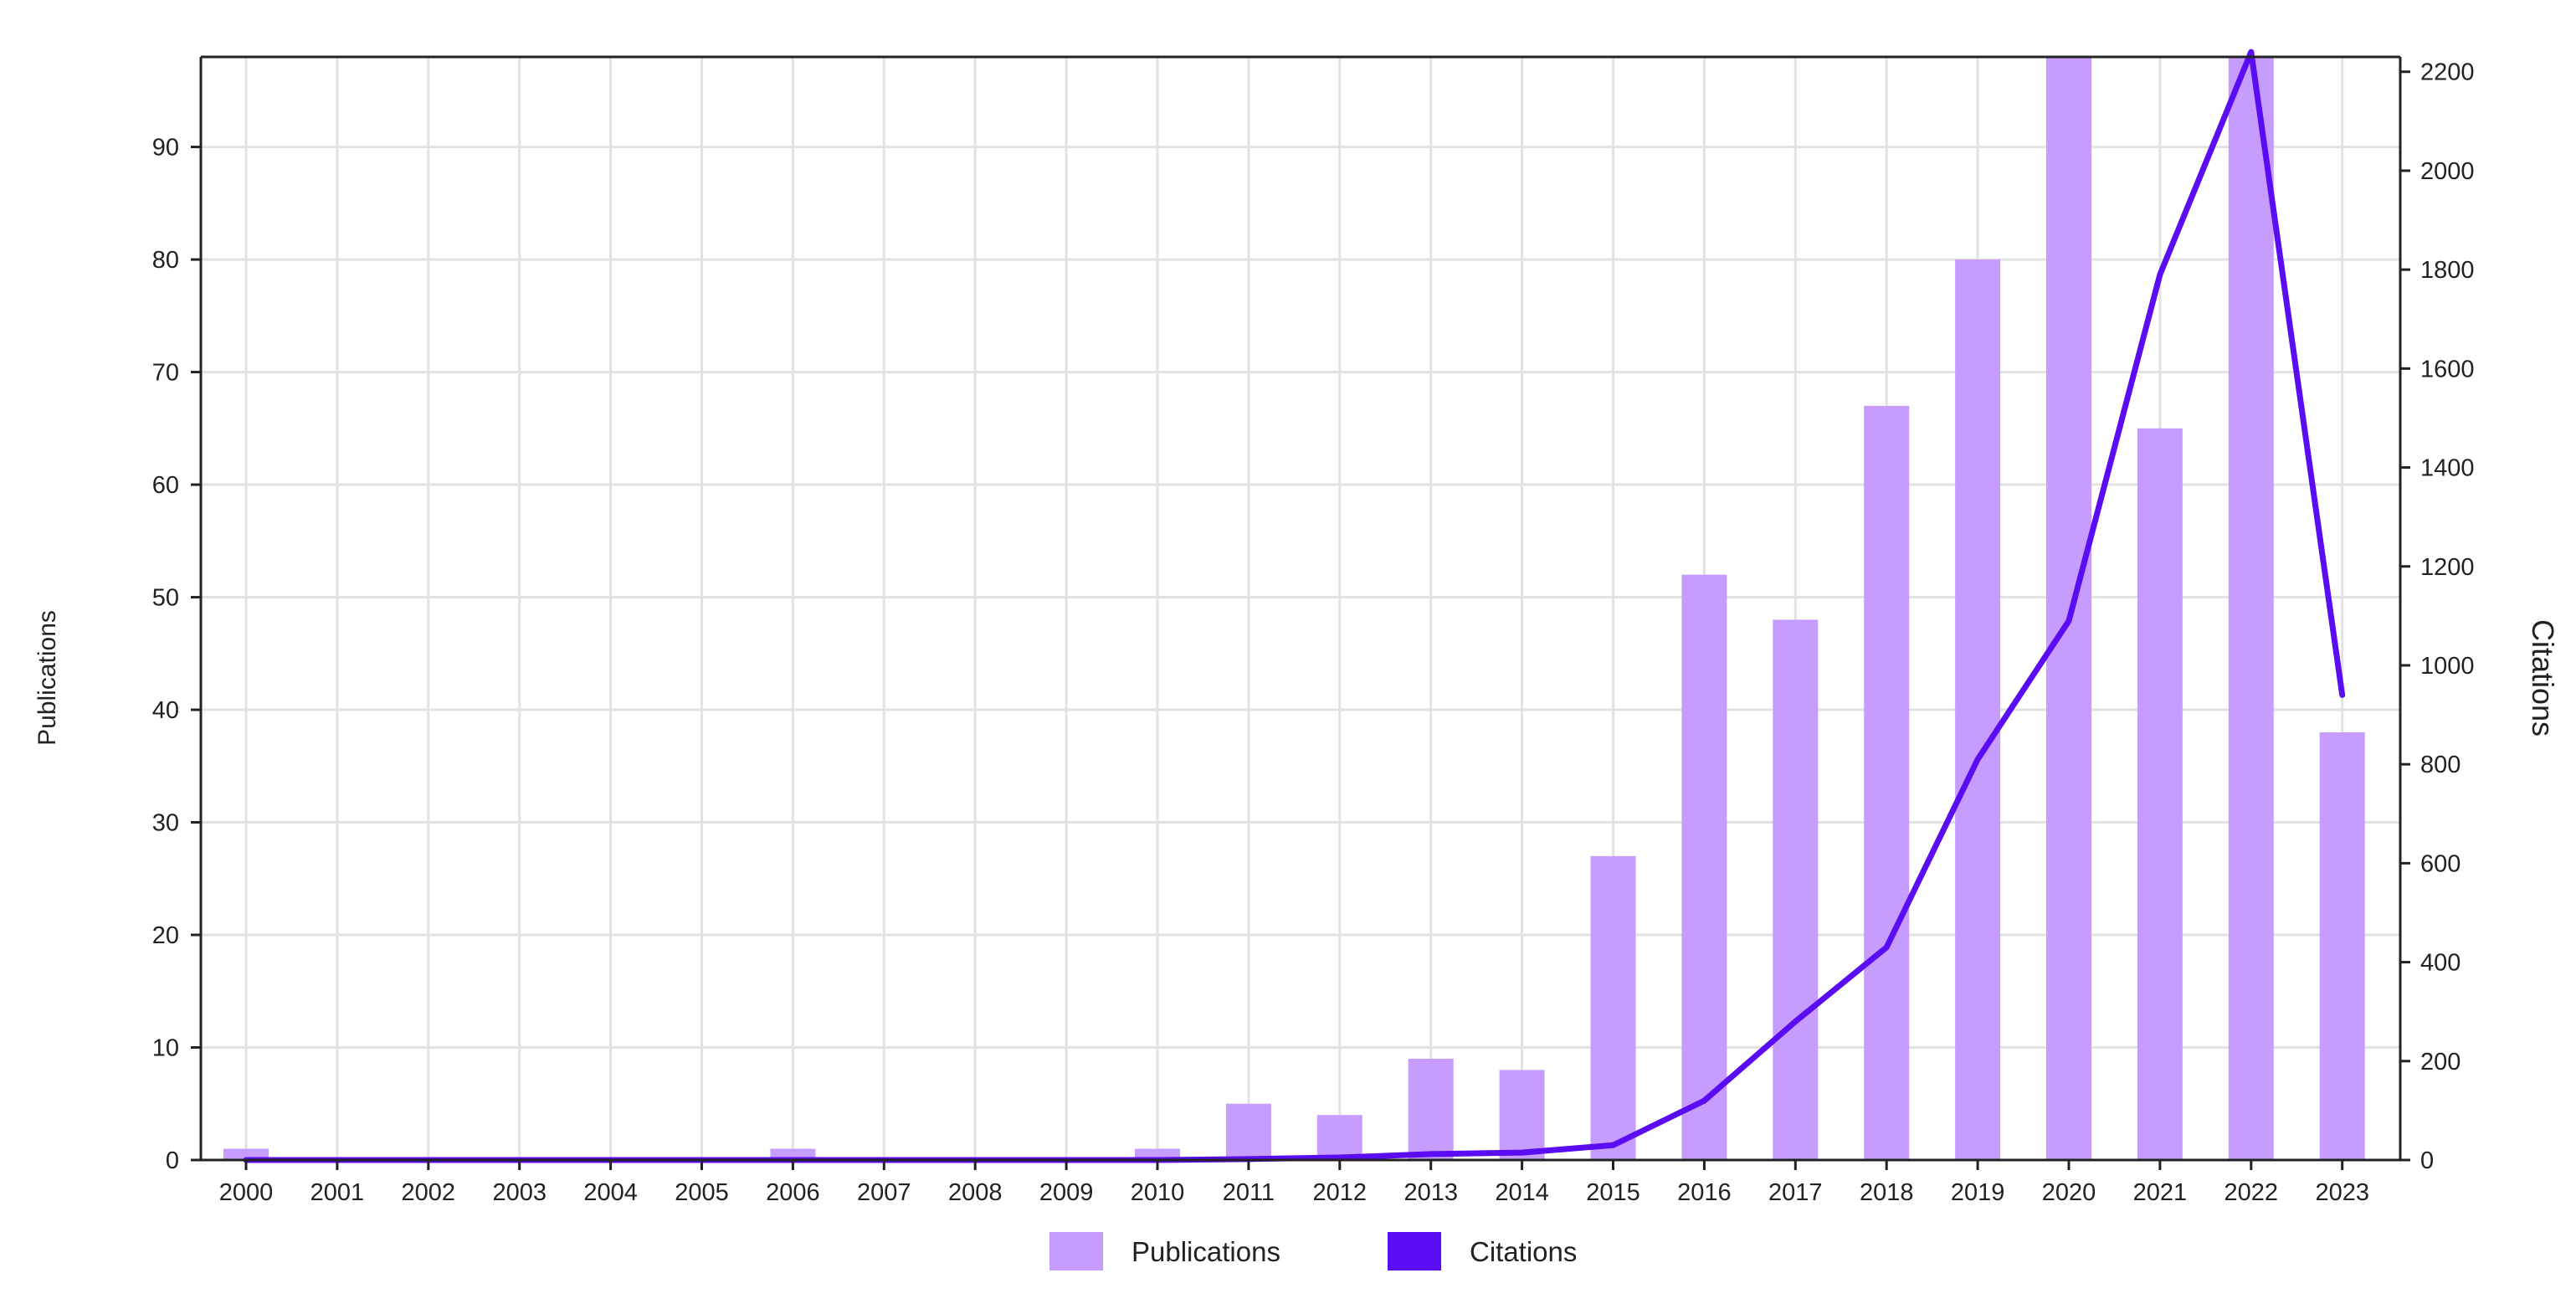 The height and width of the screenshot is (1309, 2576). Describe the element at coordinates (2447, 171) in the screenshot. I see `y2-tick-label: 2000` at that location.